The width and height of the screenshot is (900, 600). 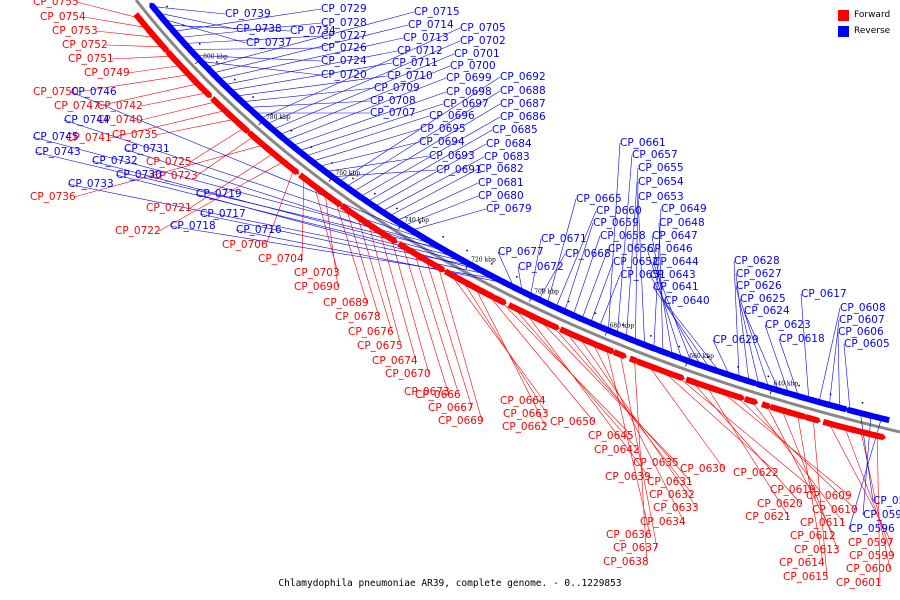 What do you see at coordinates (806, 577) in the screenshot?
I see `gene-label: CP_0615` at bounding box center [806, 577].